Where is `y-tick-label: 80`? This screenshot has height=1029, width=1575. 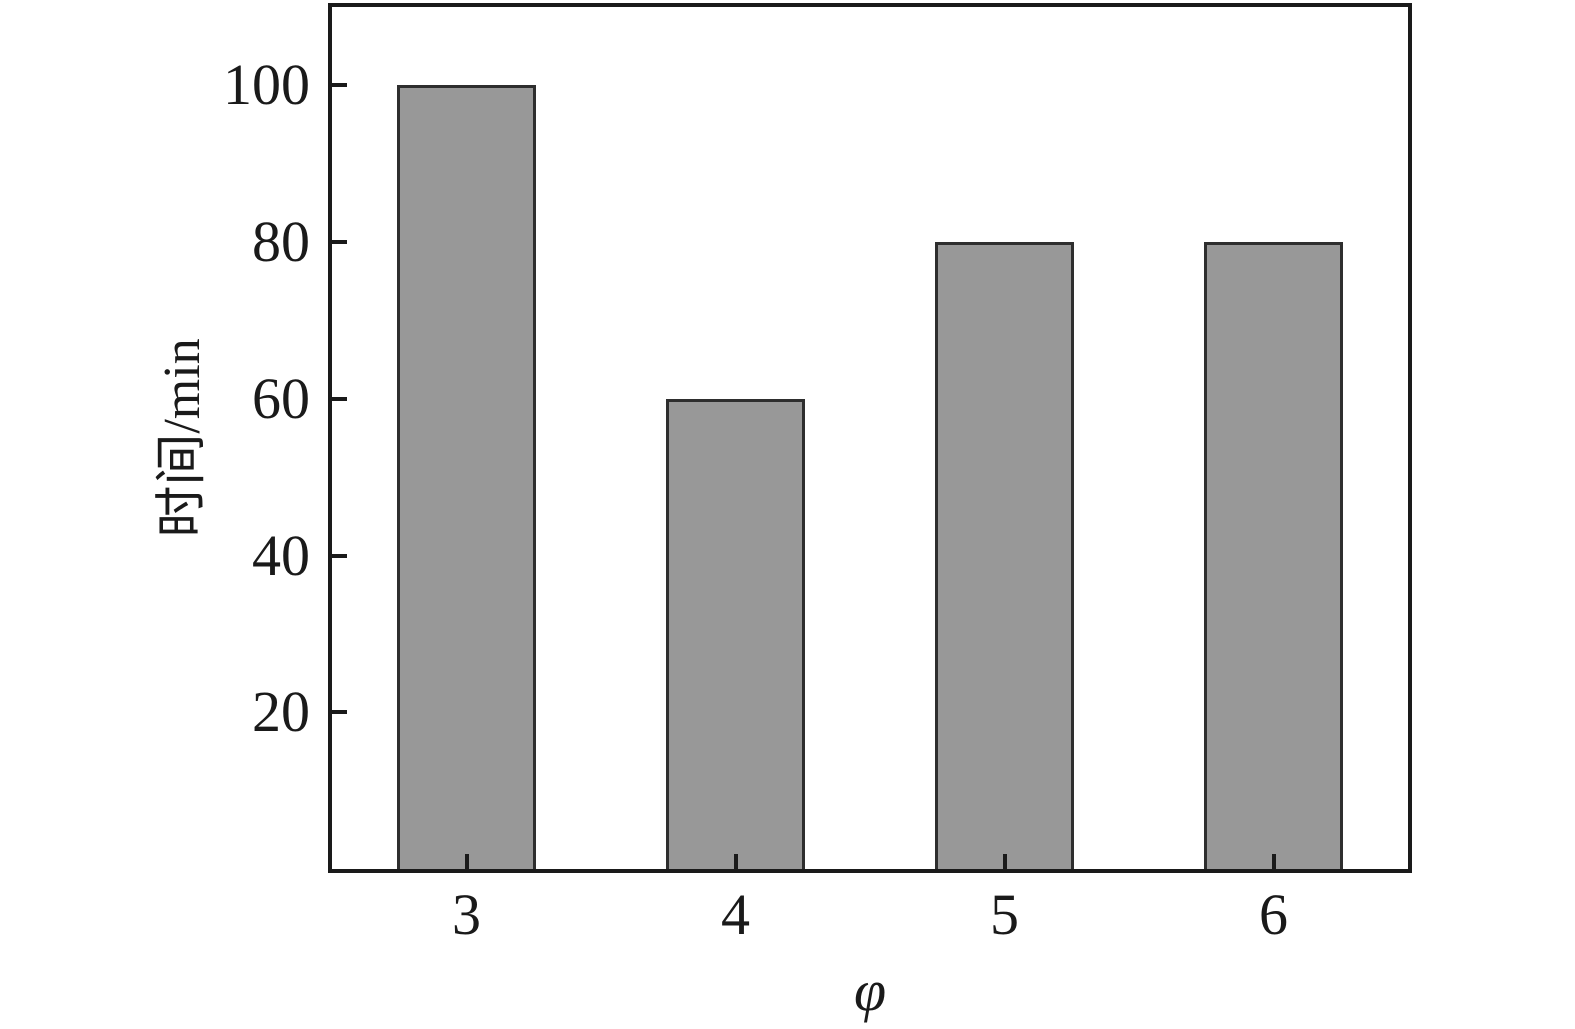
y-tick-label: 80 is located at coordinates (281, 242).